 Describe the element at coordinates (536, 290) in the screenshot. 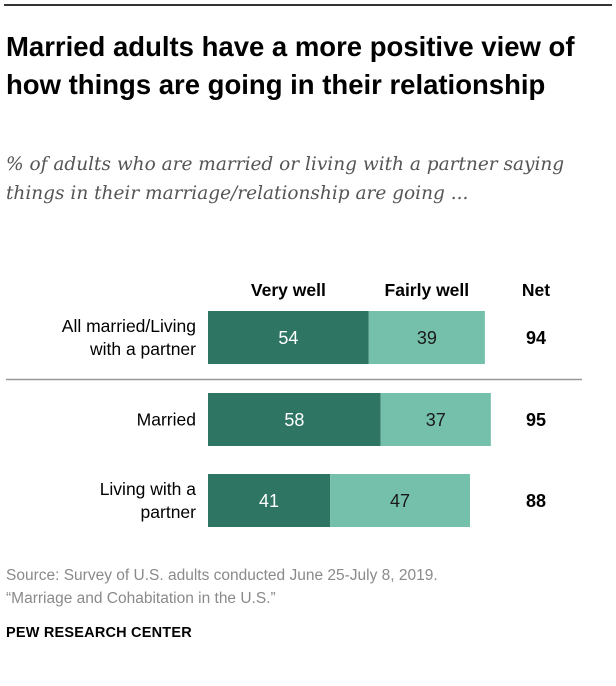

I see `net-header: Net` at that location.